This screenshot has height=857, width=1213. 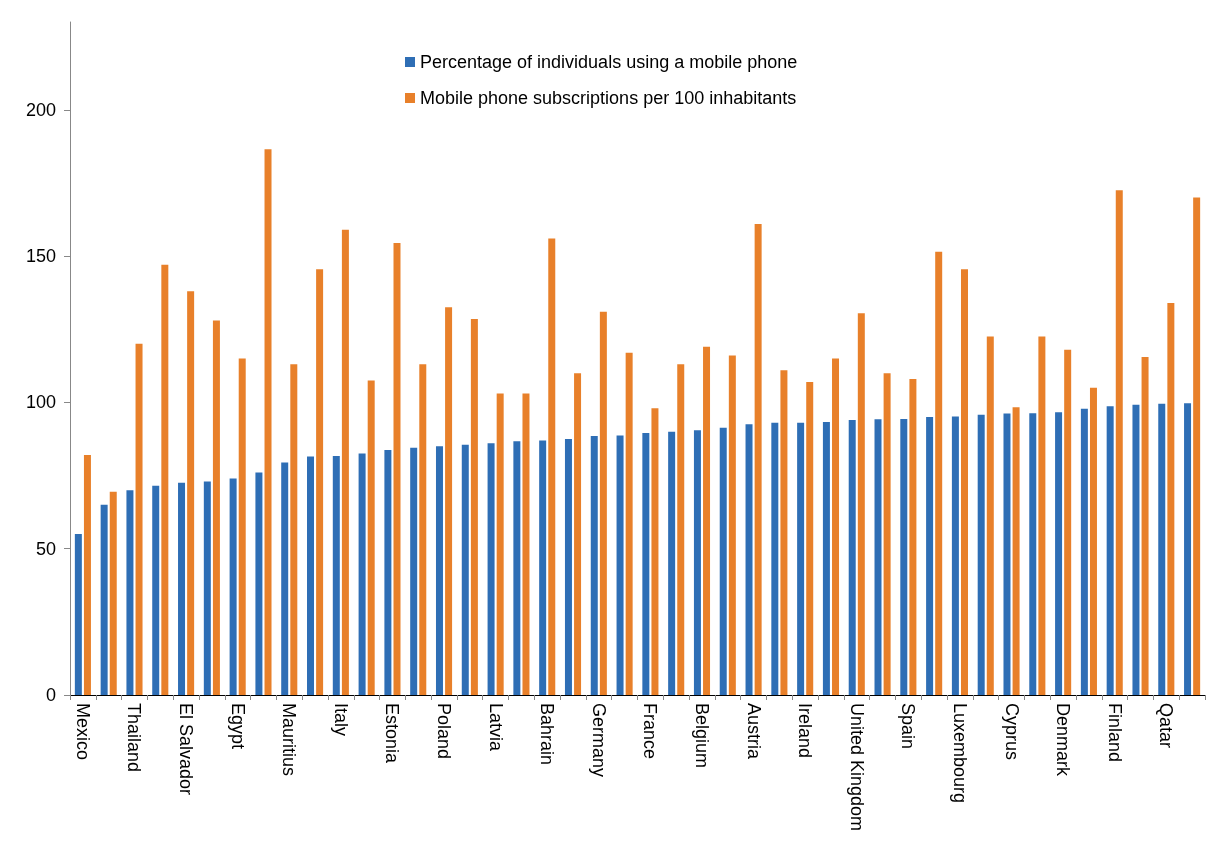 What do you see at coordinates (598, 740) in the screenshot?
I see `x-tick-label: Germany` at bounding box center [598, 740].